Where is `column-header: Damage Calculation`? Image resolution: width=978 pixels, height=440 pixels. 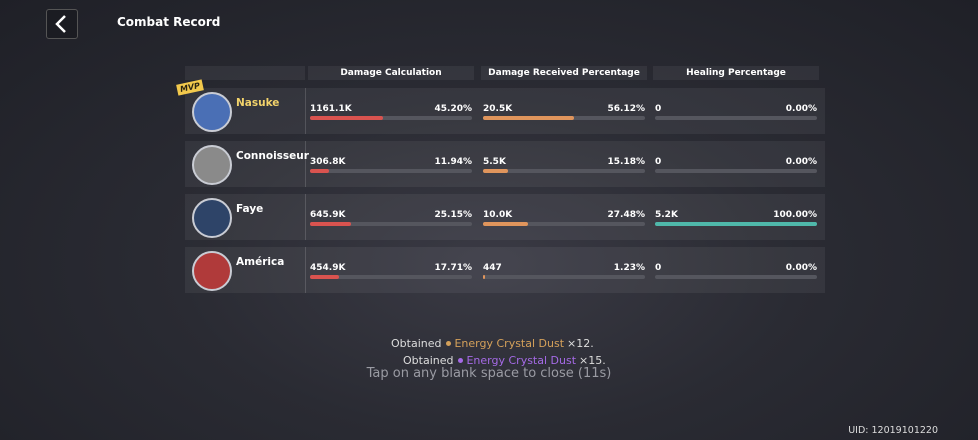 column-header: Damage Calculation is located at coordinates (391, 73).